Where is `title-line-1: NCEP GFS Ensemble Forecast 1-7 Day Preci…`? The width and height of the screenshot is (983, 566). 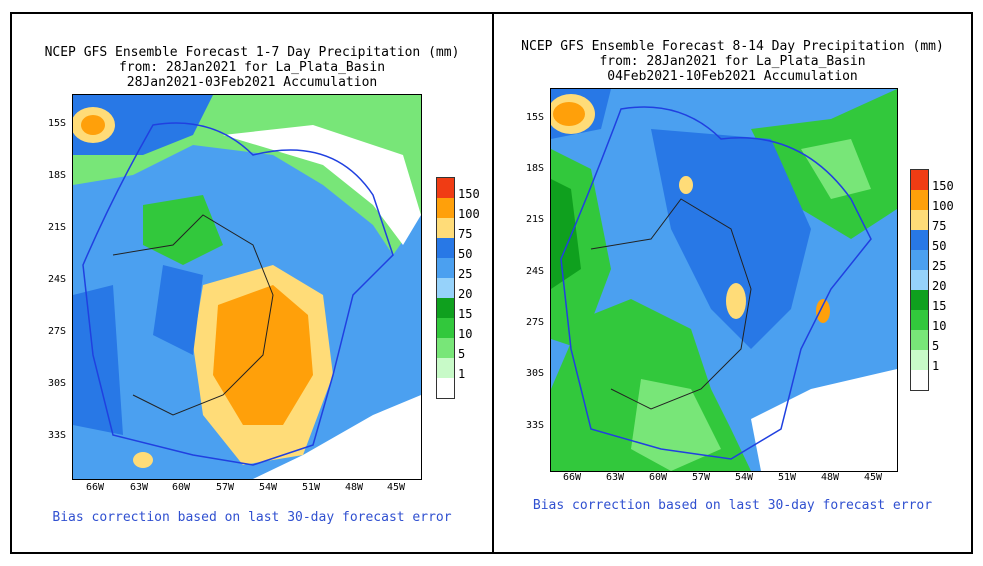 title-line-1: NCEP GFS Ensemble Forecast 1-7 Day Preci… is located at coordinates (252, 52).